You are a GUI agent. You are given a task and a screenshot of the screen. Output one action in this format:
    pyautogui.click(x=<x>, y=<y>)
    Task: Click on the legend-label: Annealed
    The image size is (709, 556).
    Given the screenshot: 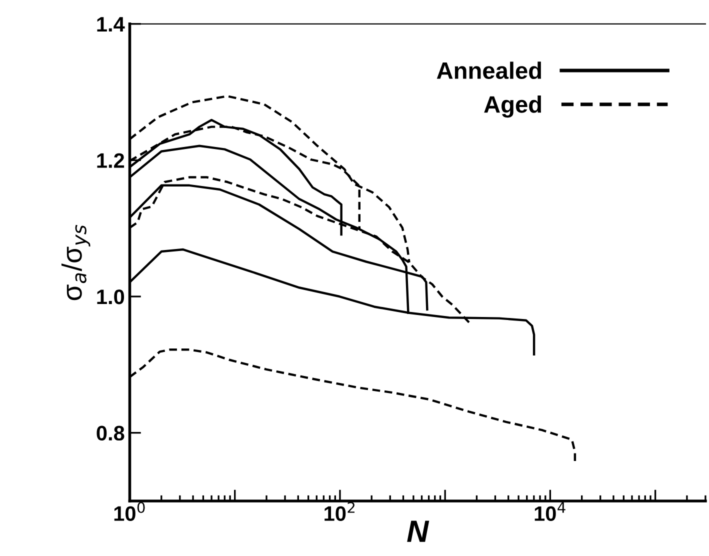 What is the action you would take?
    pyautogui.click(x=488, y=71)
    